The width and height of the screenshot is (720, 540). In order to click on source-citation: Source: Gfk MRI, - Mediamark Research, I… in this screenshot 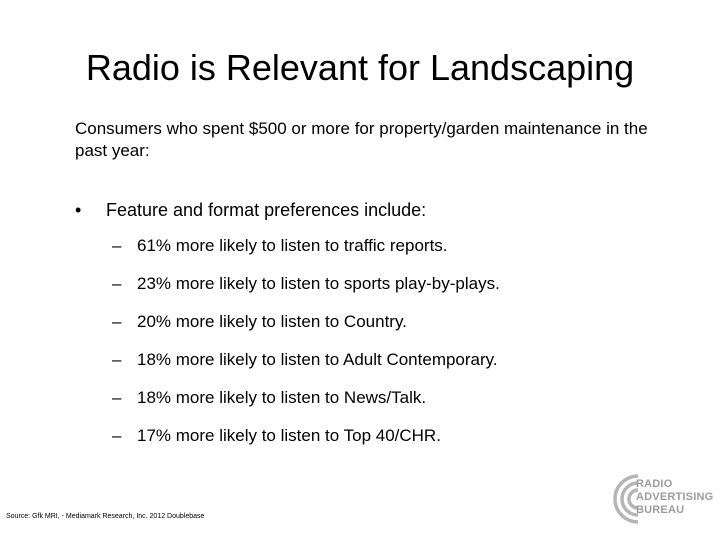, I will do `click(105, 516)`.